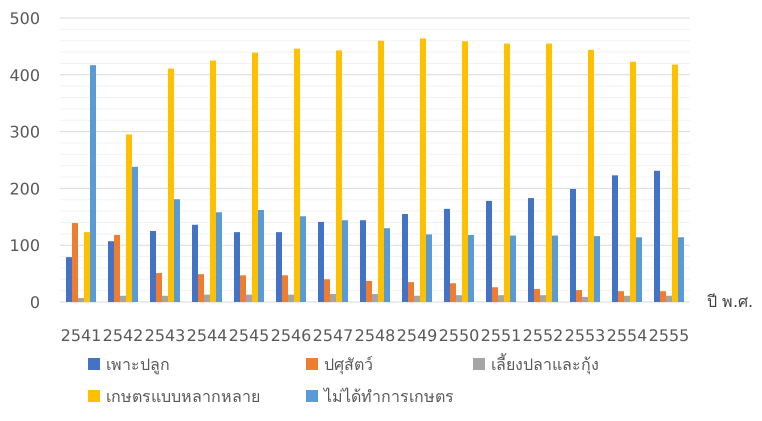  Describe the element at coordinates (348, 365) in the screenshot. I see `legend-label: ปศุสัตว์` at that location.